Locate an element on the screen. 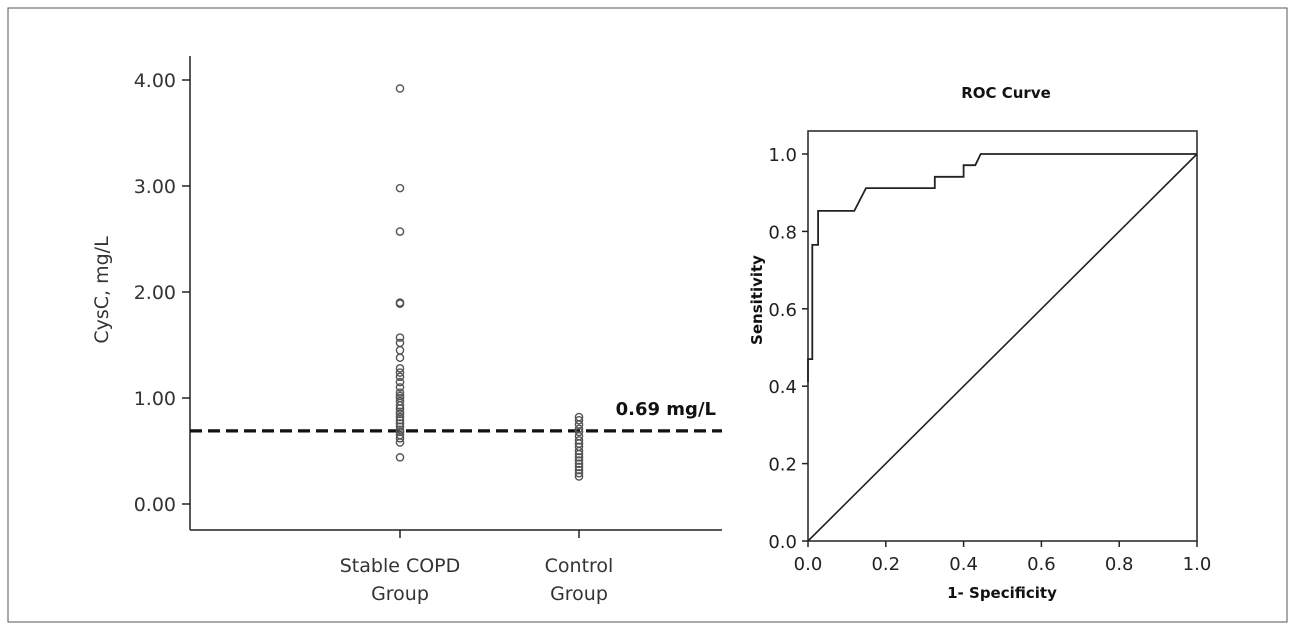  left-y-tick-label: 1.00 is located at coordinates (155, 399).